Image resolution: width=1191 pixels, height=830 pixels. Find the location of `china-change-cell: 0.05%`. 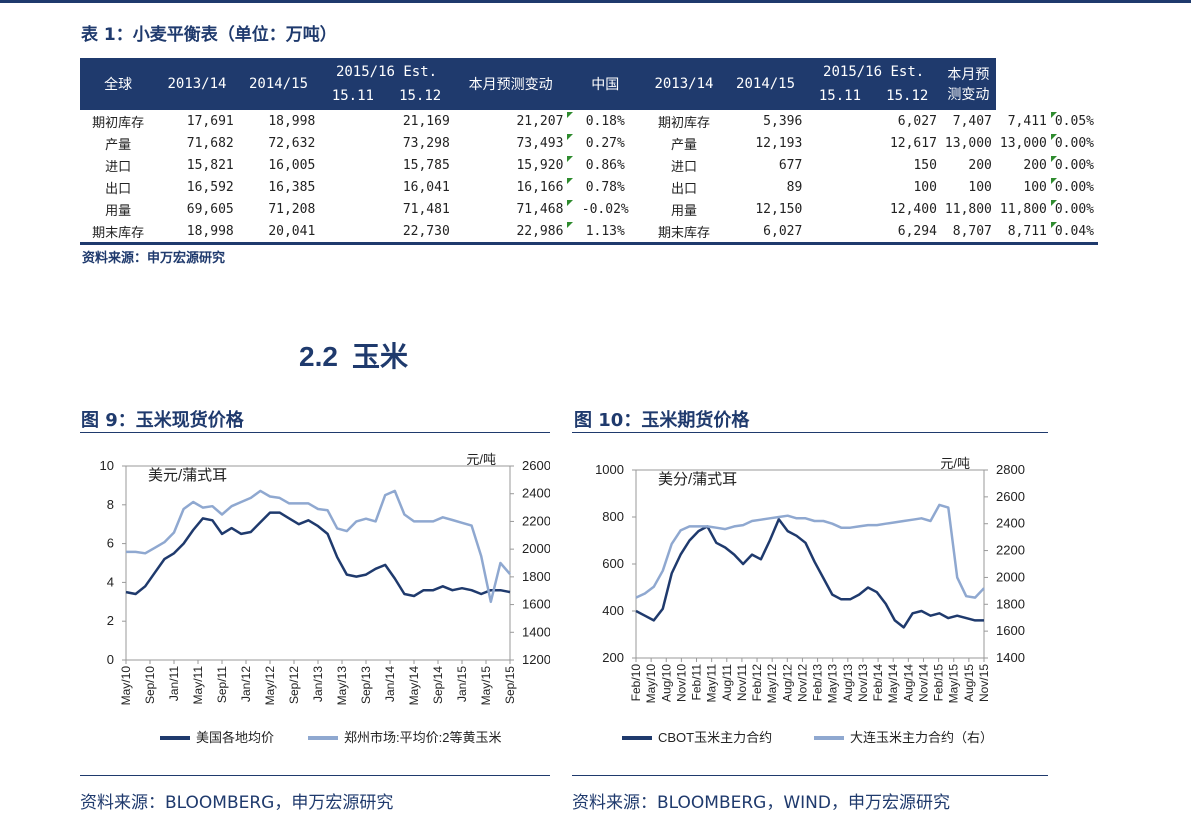

china-change-cell: 0.05% is located at coordinates (1074, 121).